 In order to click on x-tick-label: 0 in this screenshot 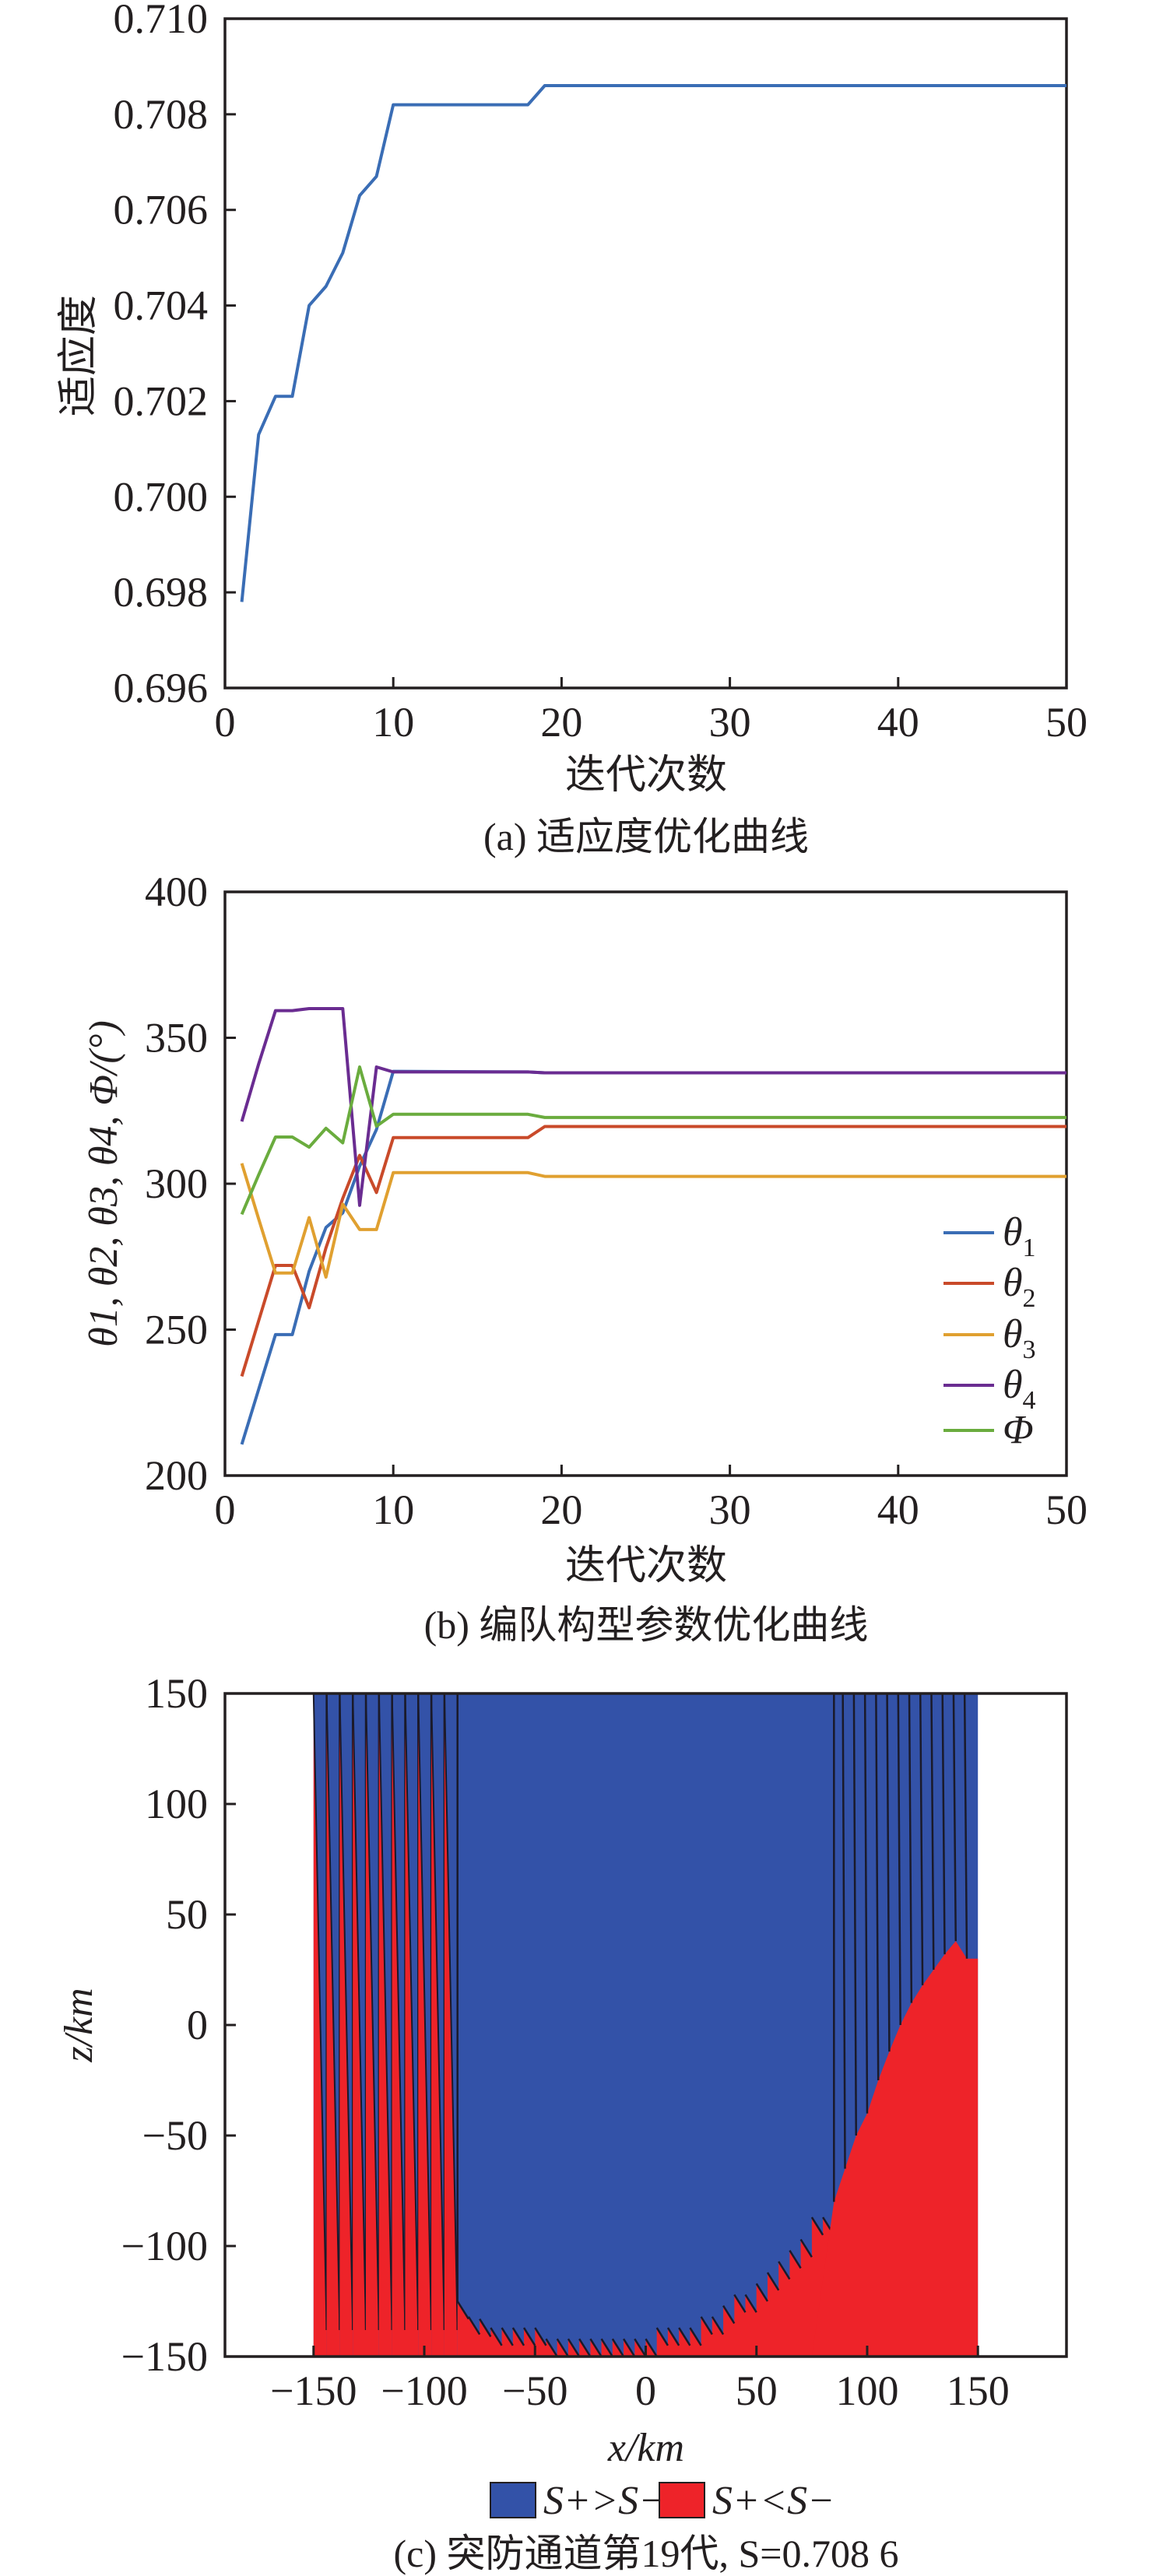, I will do `click(645, 2390)`.